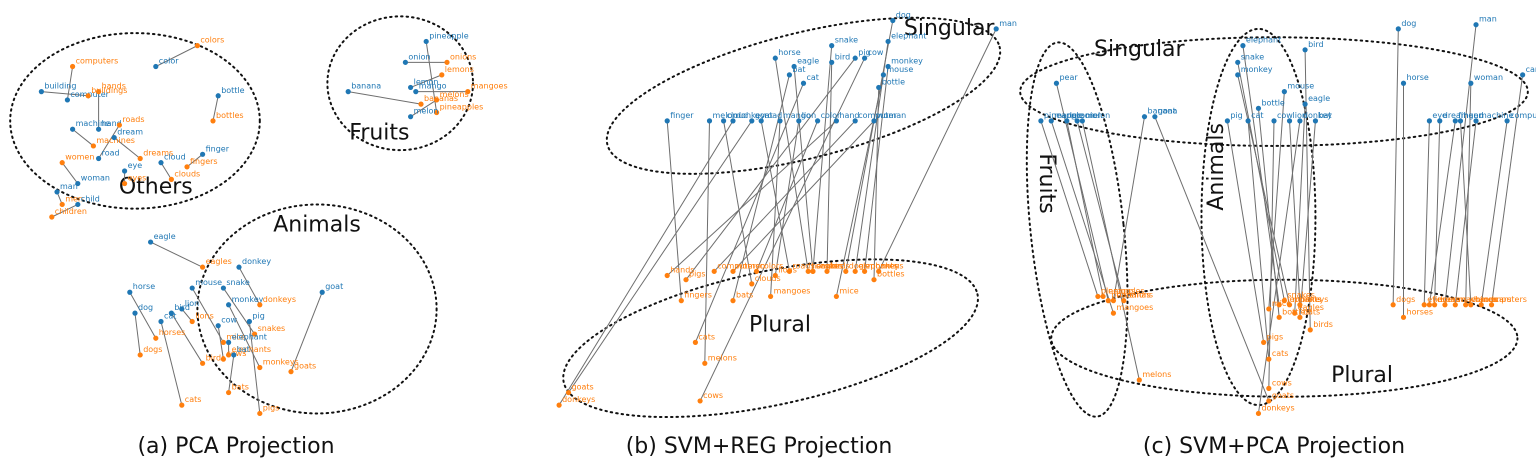 Image resolution: width=1536 pixels, height=464 pixels. Describe the element at coordinates (411, 87) in the screenshot. I see `point-singular-lemon` at that location.